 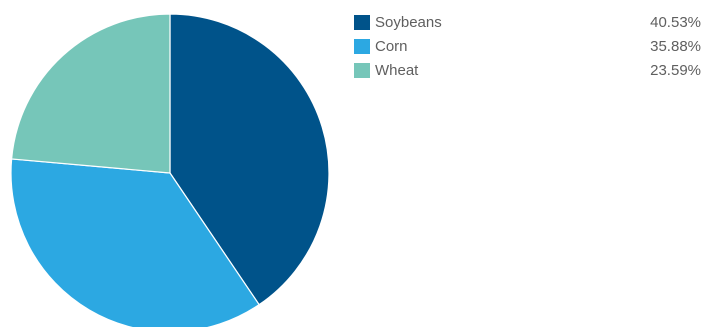 What do you see at coordinates (675, 70) in the screenshot?
I see `legend-value-wheat: 23.59%` at bounding box center [675, 70].